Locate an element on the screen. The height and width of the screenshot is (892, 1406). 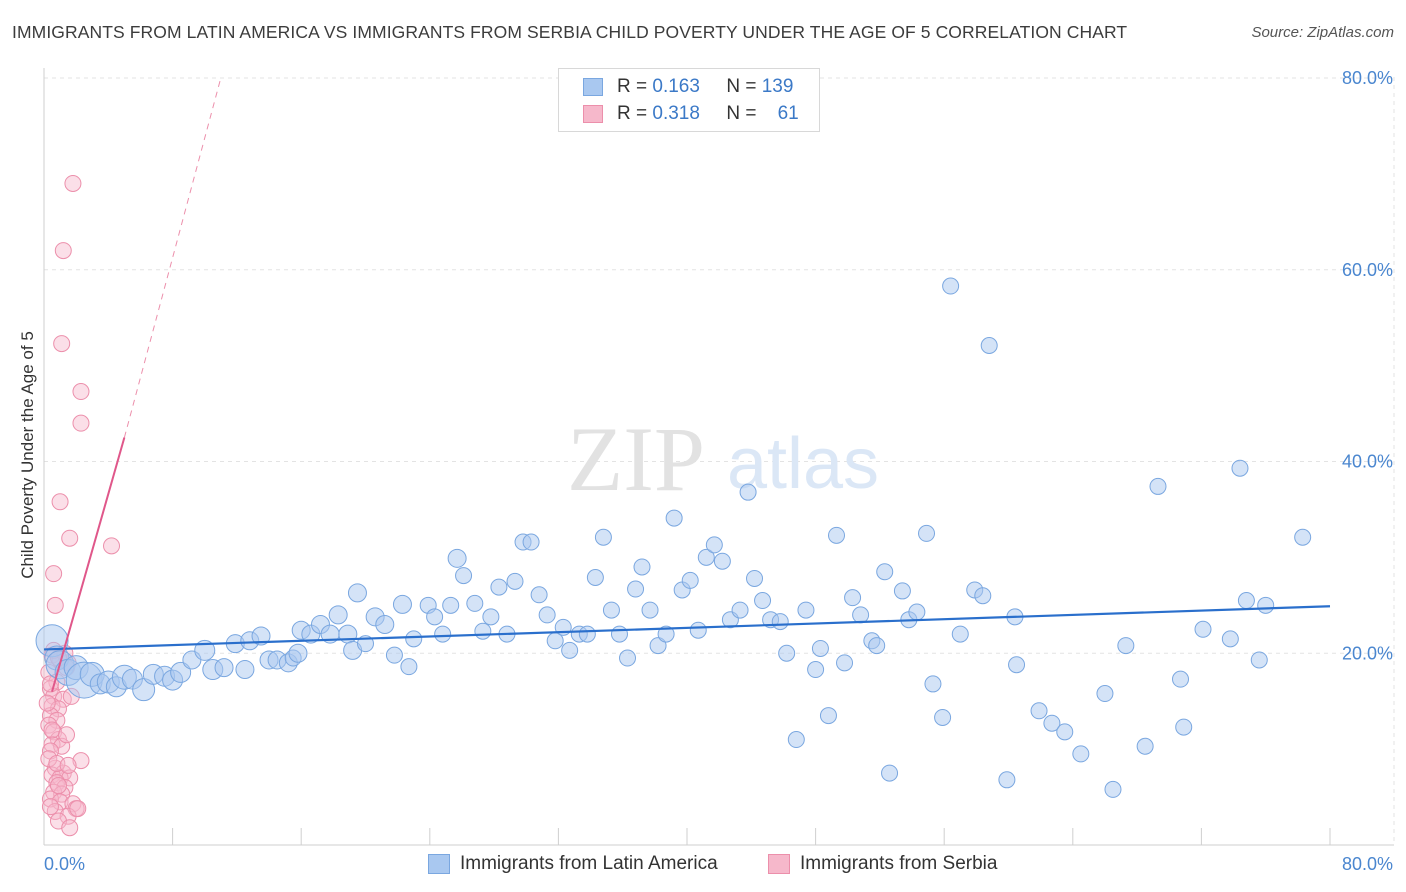
trend-line-serbia is located at coordinates (88, 564).